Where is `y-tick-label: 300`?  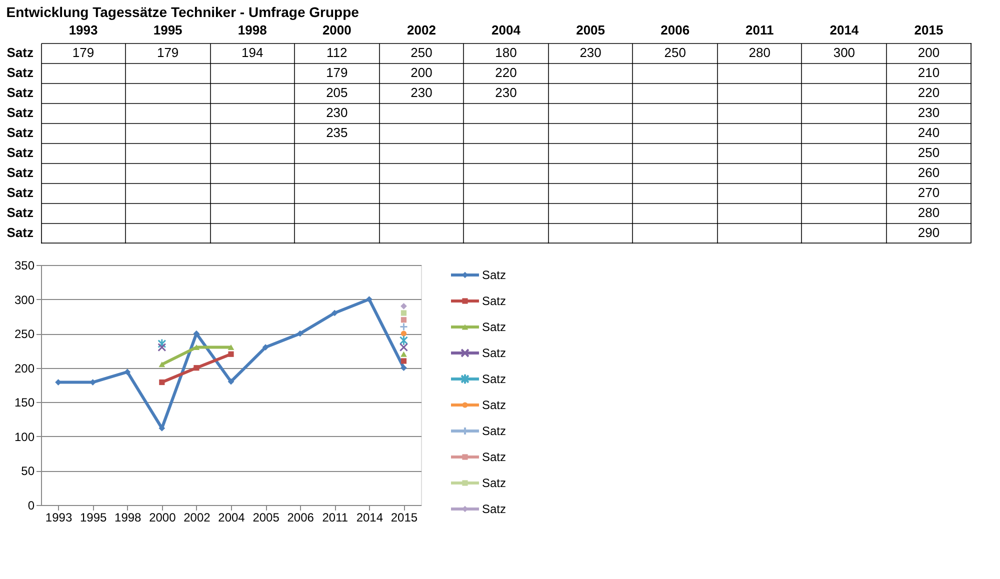
y-tick-label: 300 is located at coordinates (24, 299).